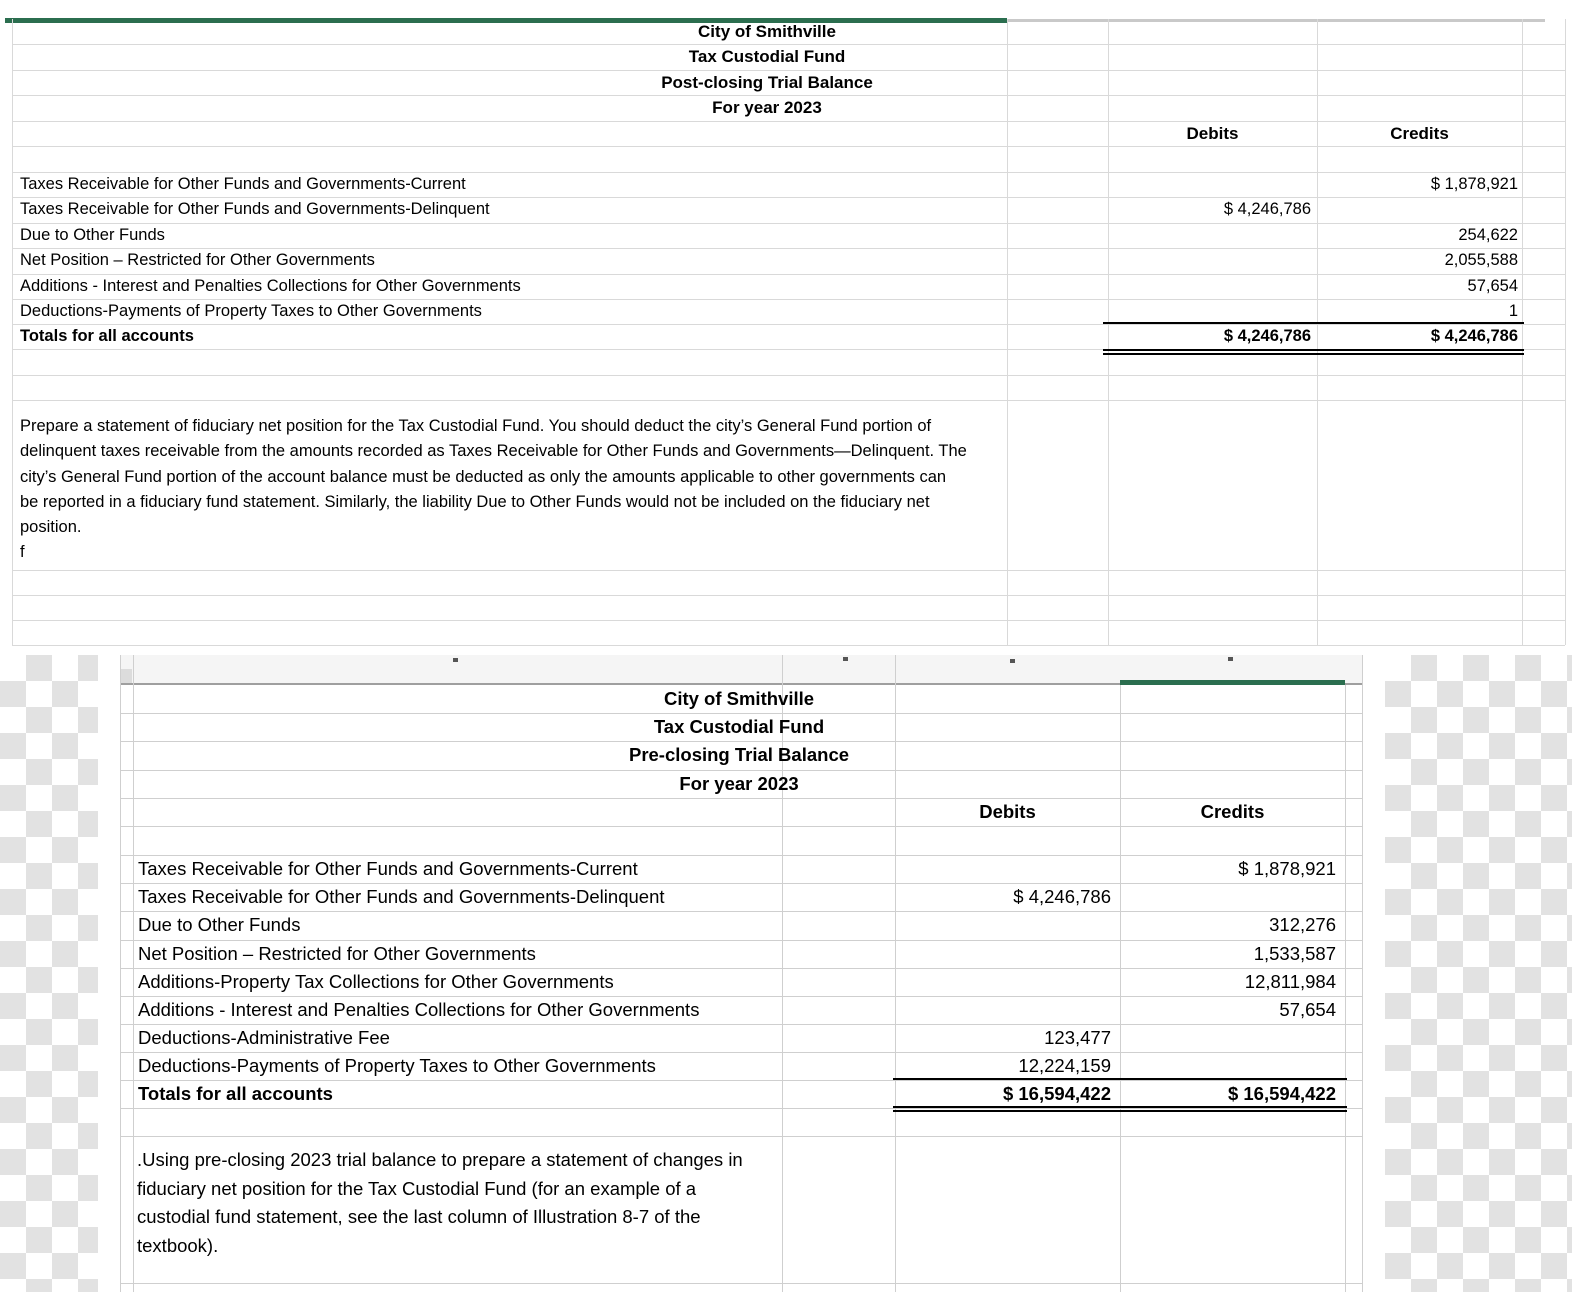  What do you see at coordinates (788, 235) in the screenshot?
I see `table-row: Due to Other Funds 254,622` at bounding box center [788, 235].